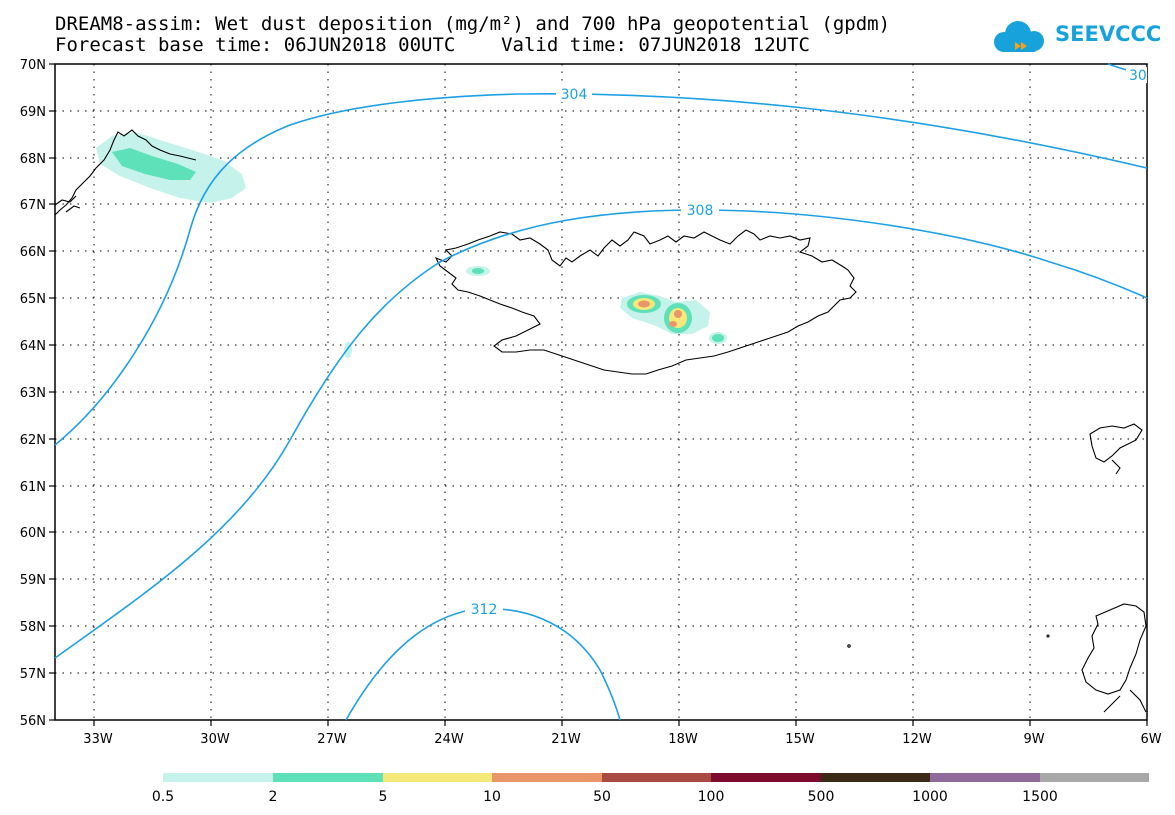  Describe the element at coordinates (33, 721) in the screenshot. I see `lat-label: 56N` at that location.